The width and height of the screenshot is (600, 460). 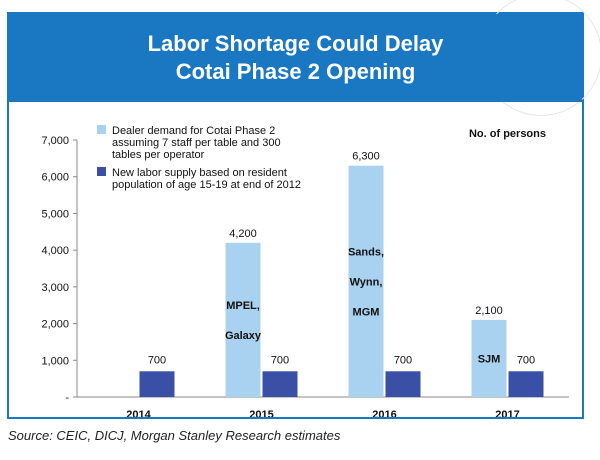 What do you see at coordinates (366, 252) in the screenshot?
I see `operator-label: Sands,` at bounding box center [366, 252].